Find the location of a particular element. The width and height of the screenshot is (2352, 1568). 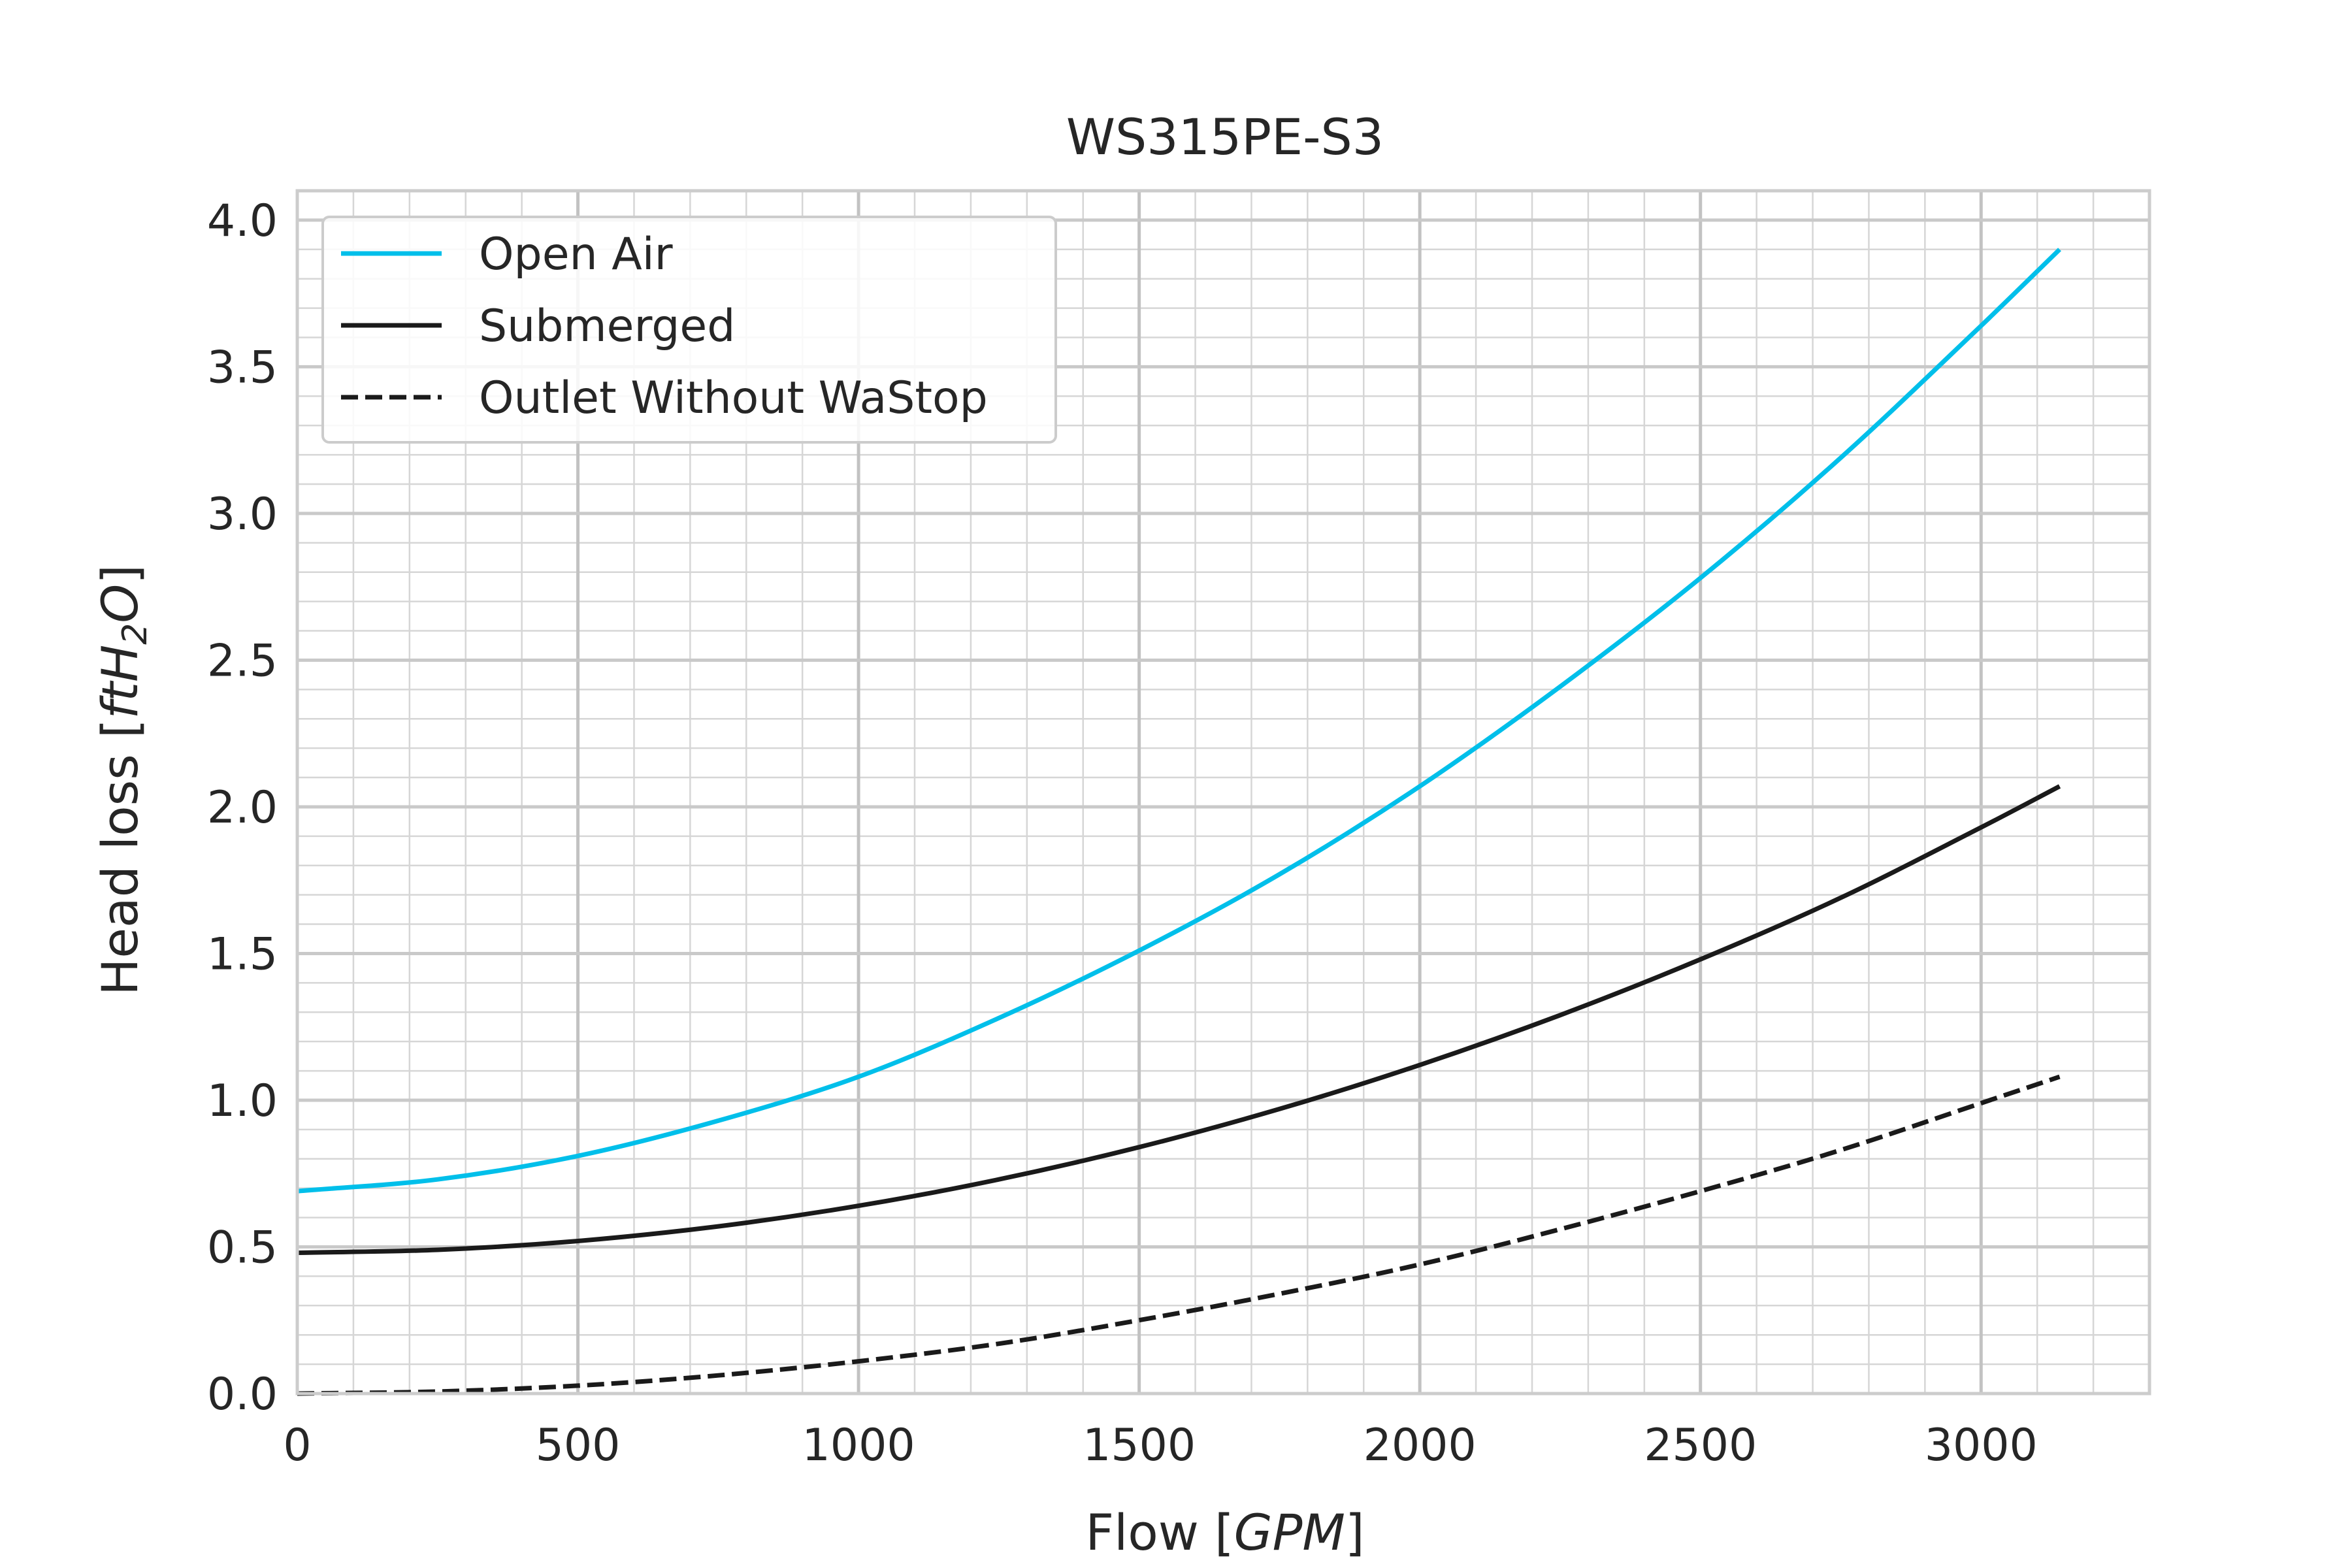

y-axis-label-unit-a: ftH is located at coordinates (120, 682).